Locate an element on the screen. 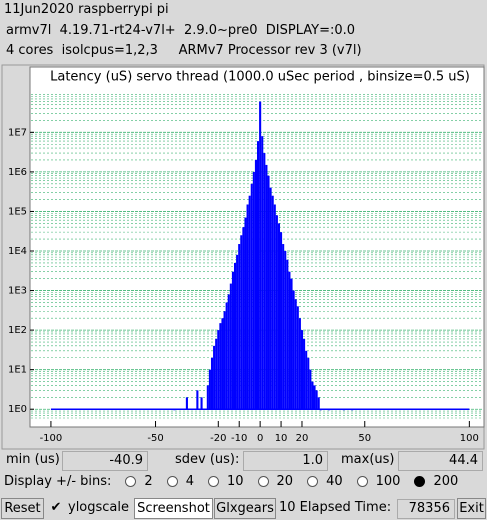 Image resolution: width=487 pixels, height=520 pixels. radio-label: 4 is located at coordinates (189, 481).